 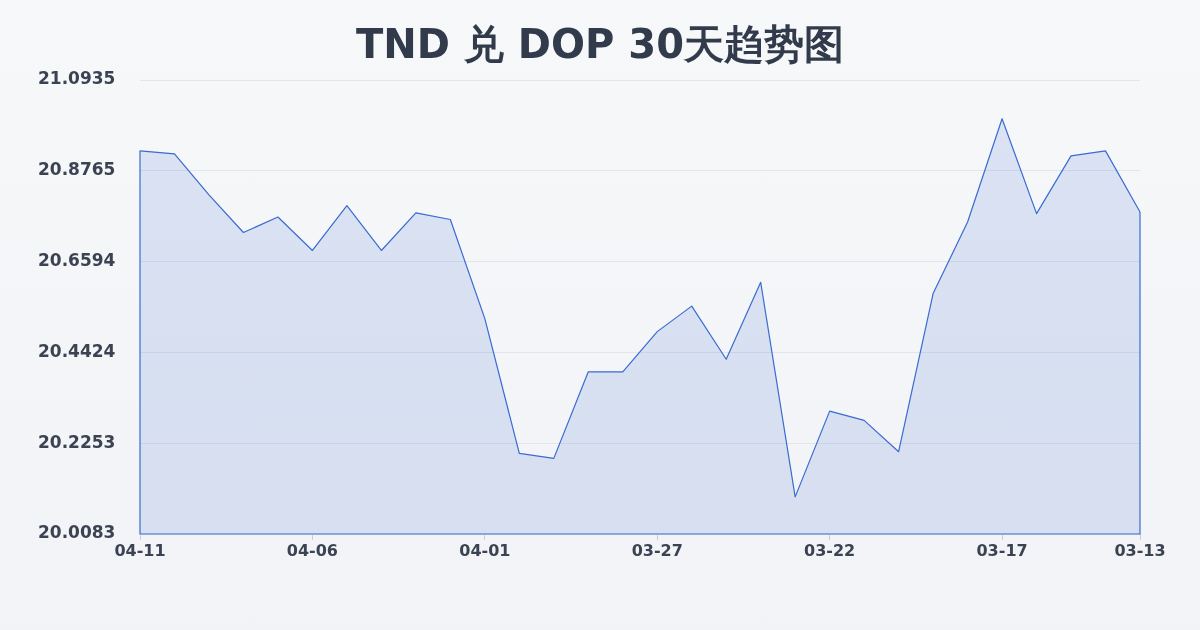 I want to click on x-tick-label: 03-17, so click(x=1002, y=550).